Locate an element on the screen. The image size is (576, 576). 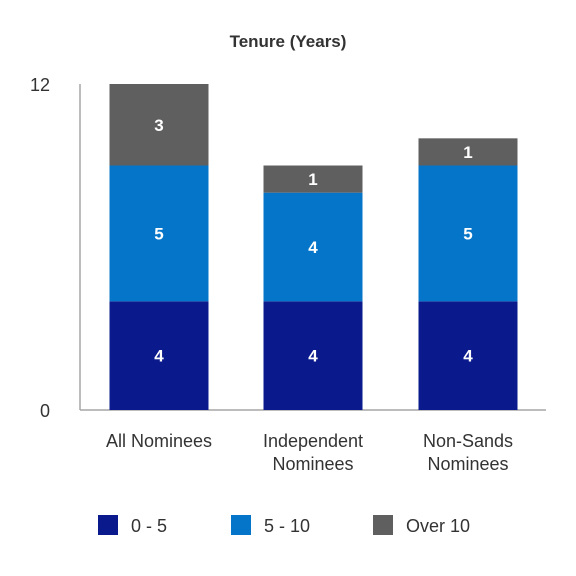
y-tick-label: 0 is located at coordinates (45, 411).